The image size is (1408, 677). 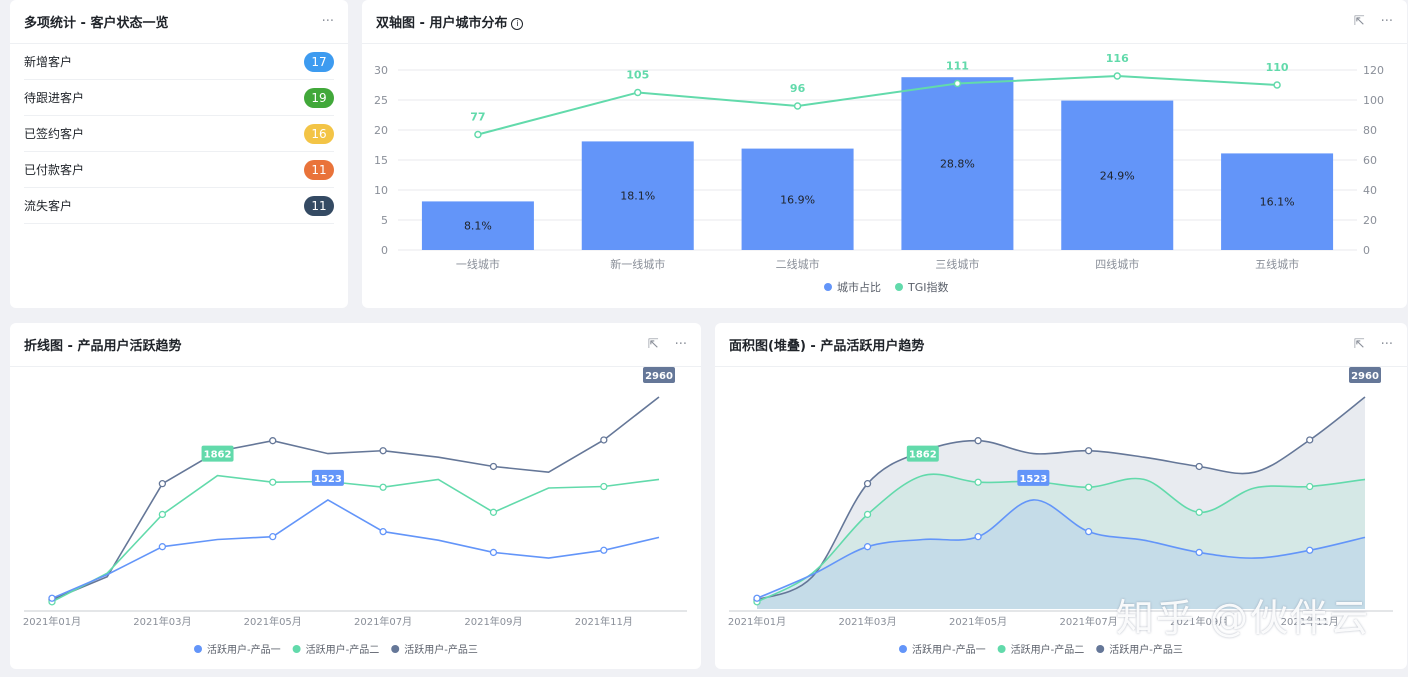 I want to click on x-tick-label: 三线城市, so click(x=957, y=264).